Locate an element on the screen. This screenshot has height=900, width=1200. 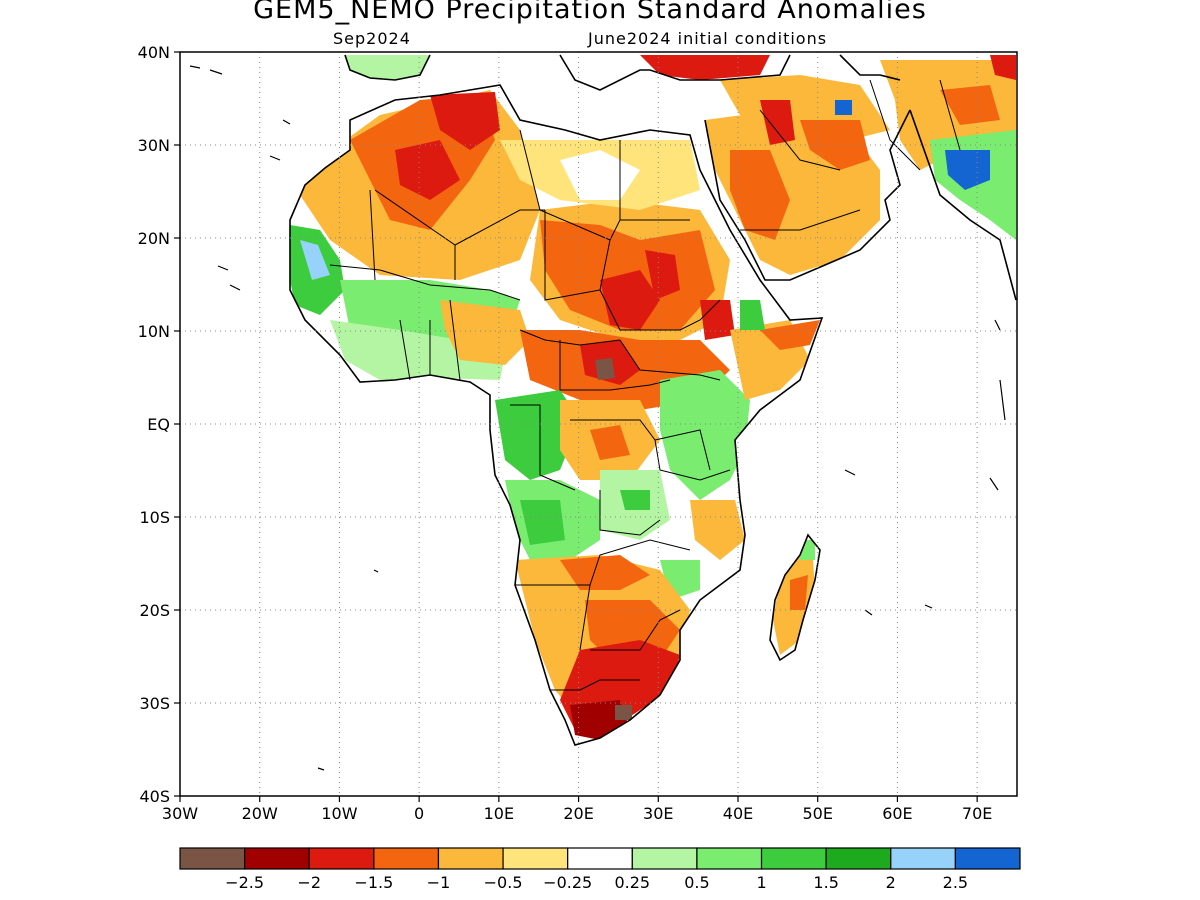
colorbar-label: −2.5 is located at coordinates (244, 882).